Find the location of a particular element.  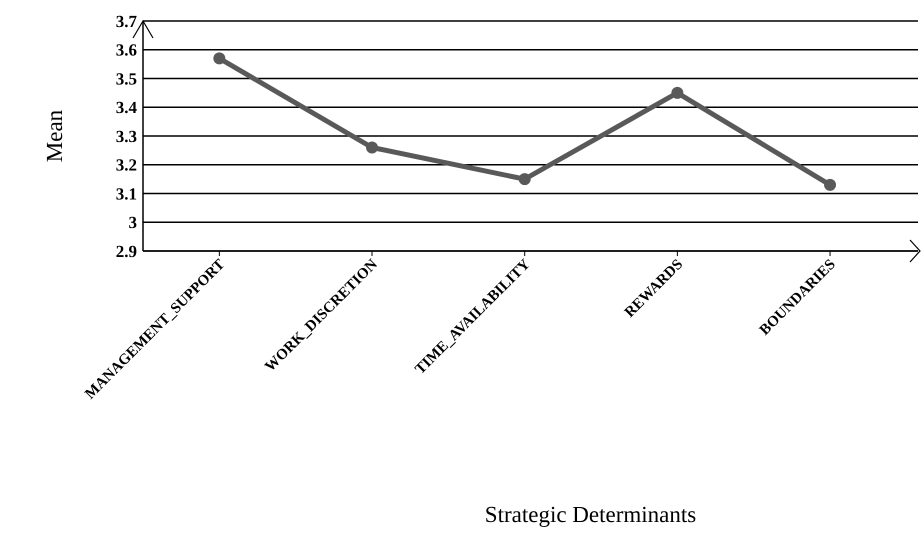

y-tick-label: 2.9 is located at coordinates (126, 251).